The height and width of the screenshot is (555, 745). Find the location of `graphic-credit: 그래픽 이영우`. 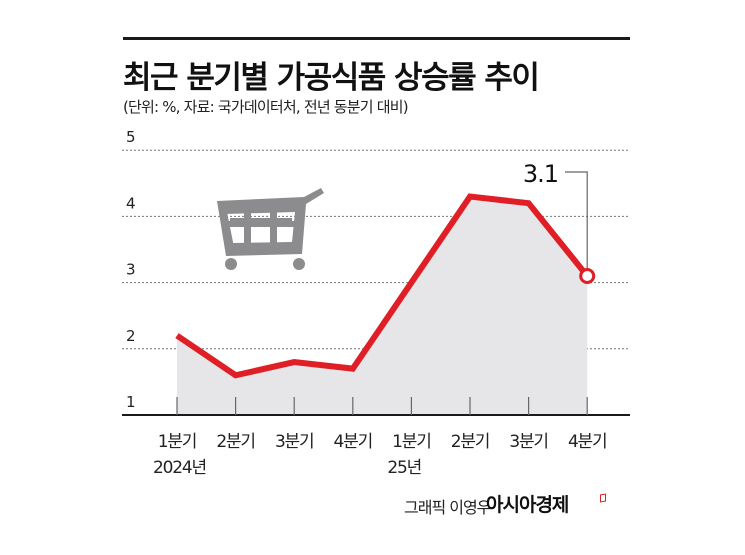

graphic-credit: 그래픽 이영우 is located at coordinates (447, 507).